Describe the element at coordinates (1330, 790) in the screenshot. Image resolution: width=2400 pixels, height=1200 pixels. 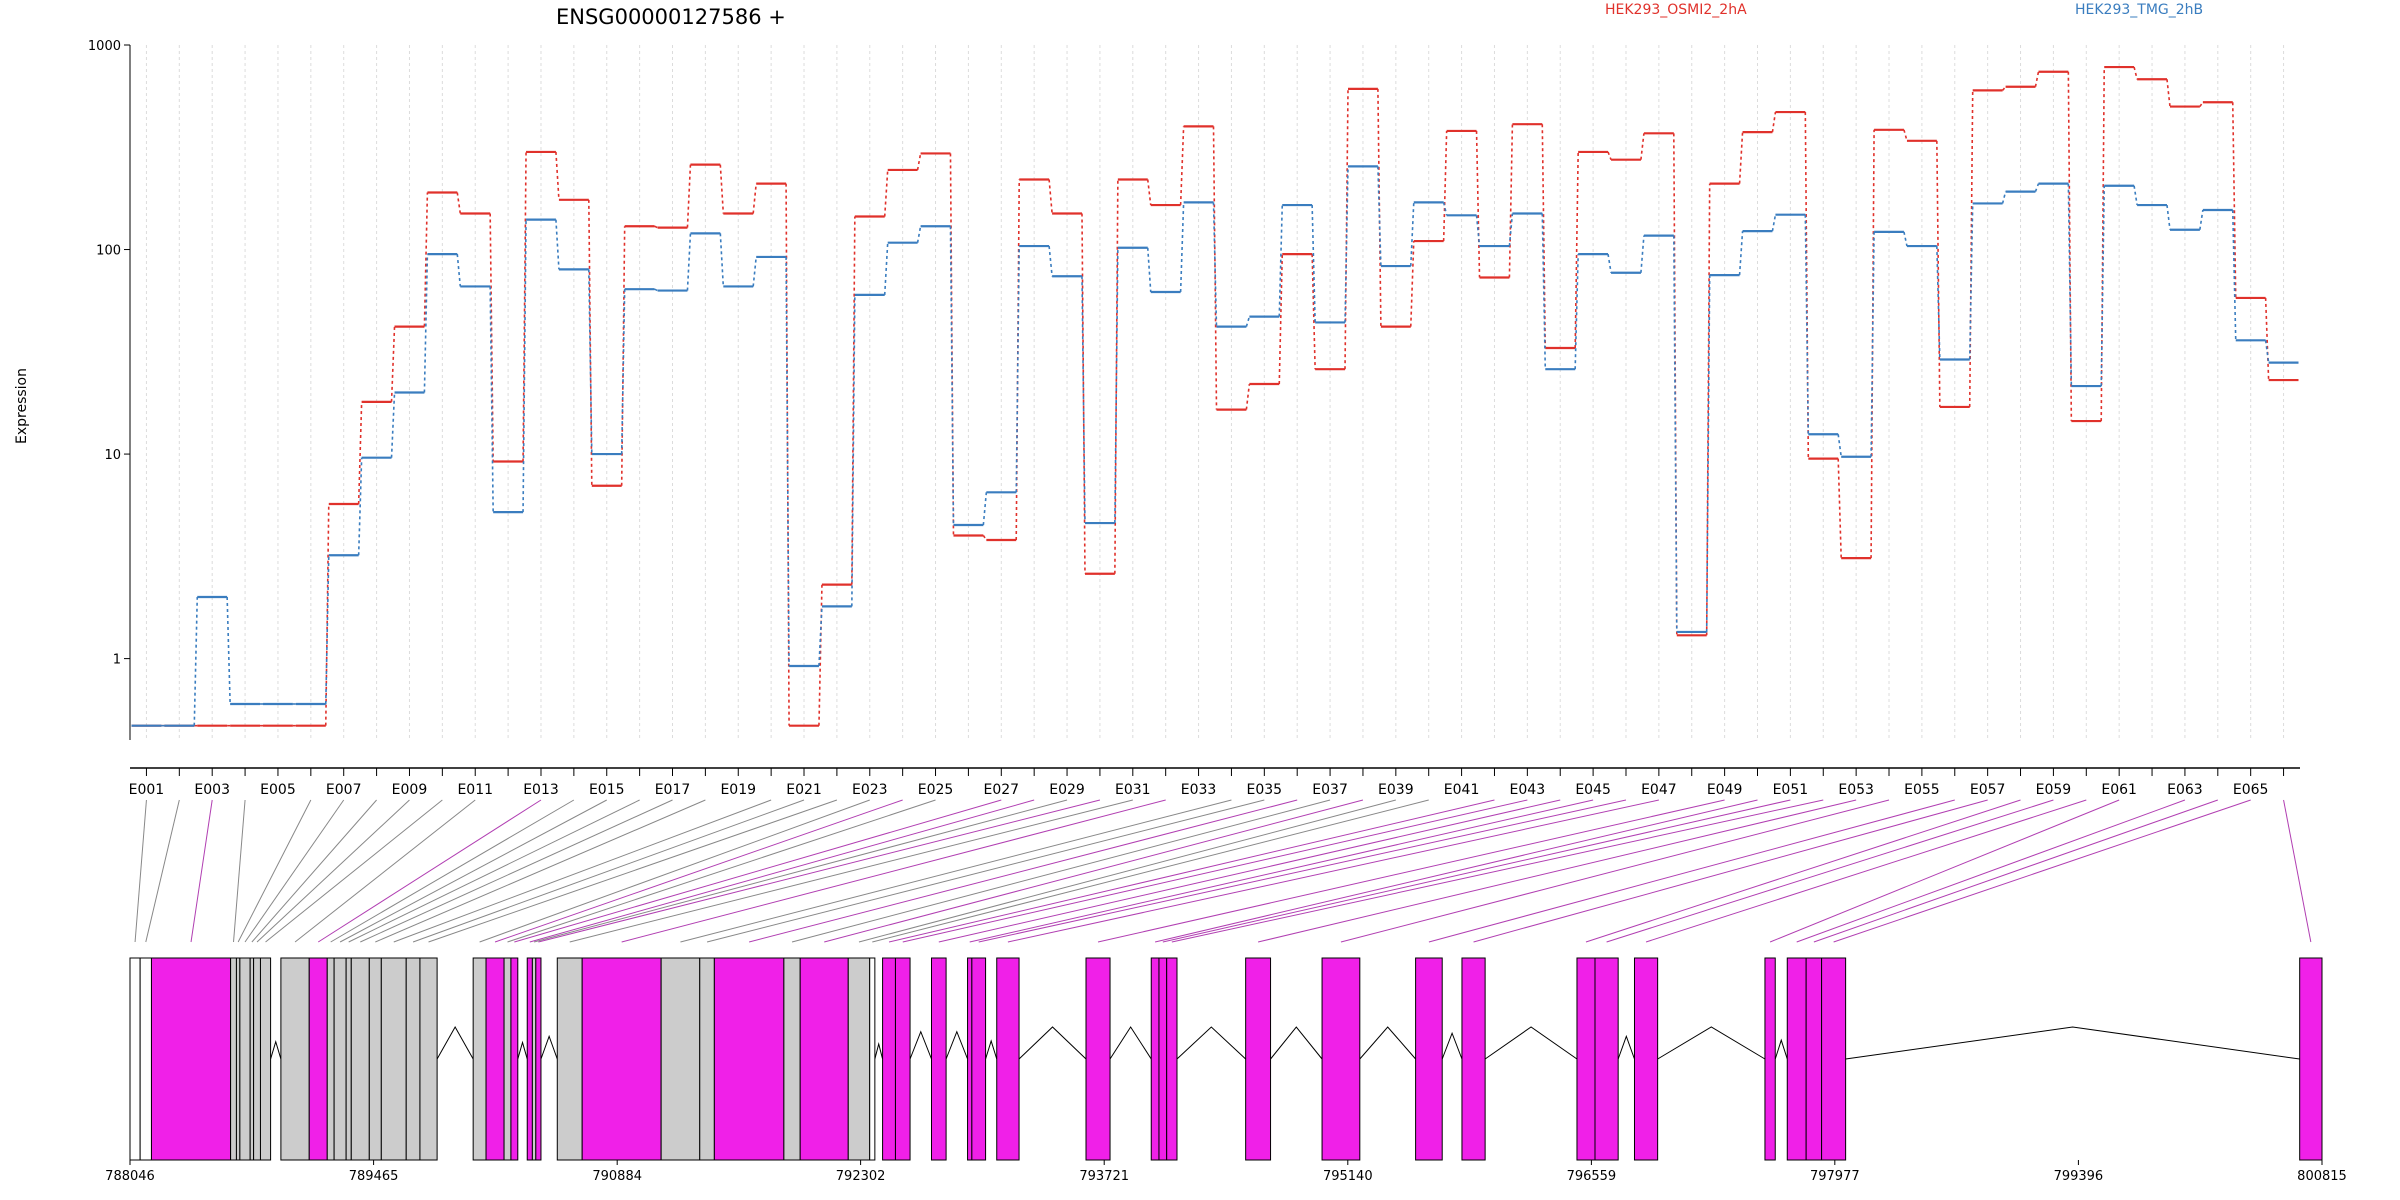
I see `exon-tick-label: E037` at that location.